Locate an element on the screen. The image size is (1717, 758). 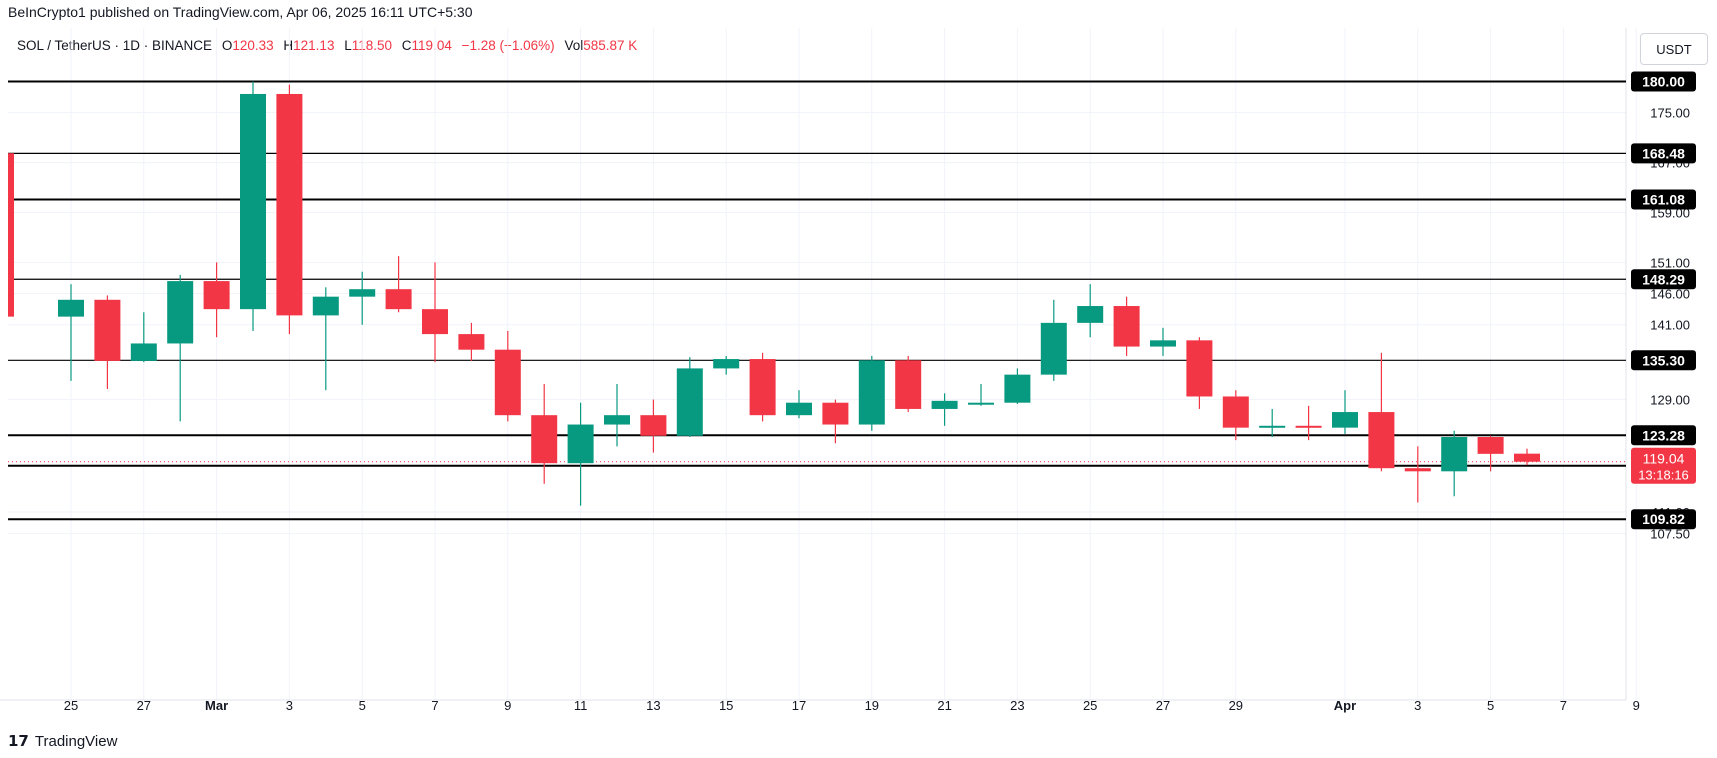
level-label: 168.48 is located at coordinates (1663, 153).